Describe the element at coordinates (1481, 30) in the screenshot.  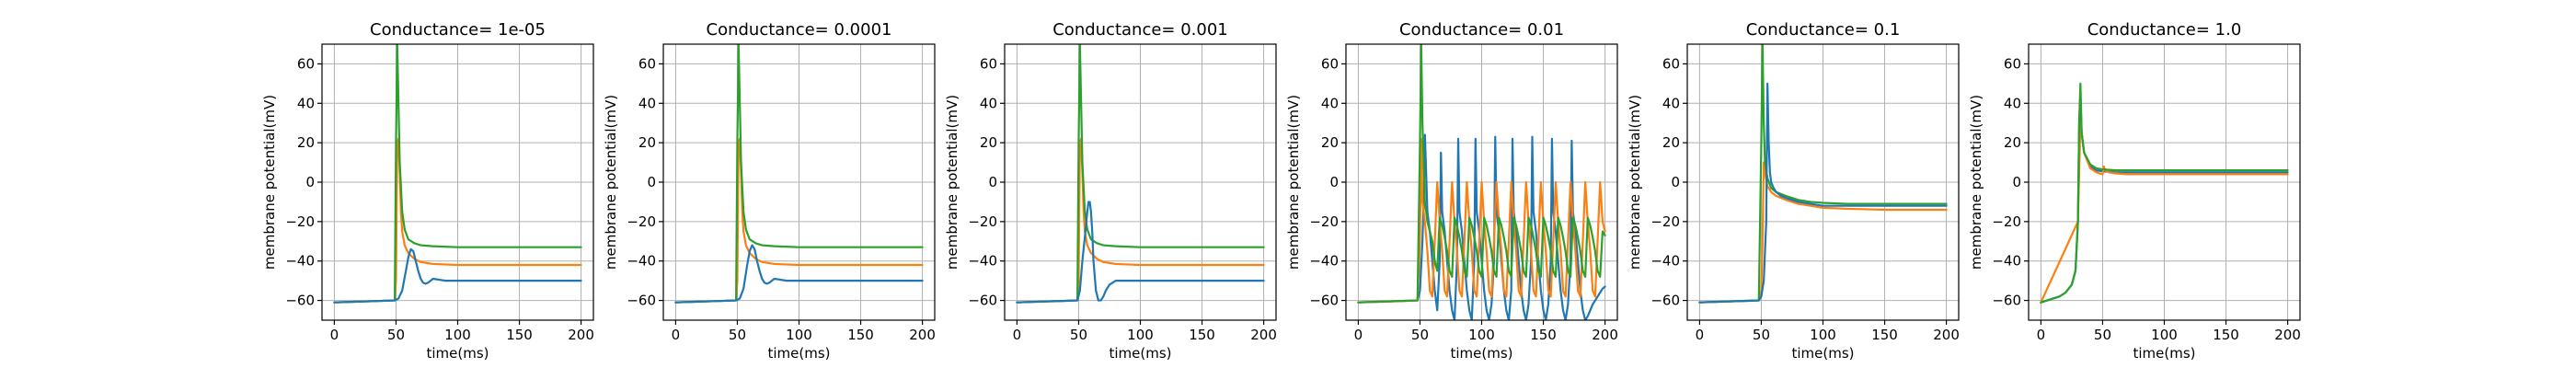
I see `chart-title: Conductance= 0.01` at that location.